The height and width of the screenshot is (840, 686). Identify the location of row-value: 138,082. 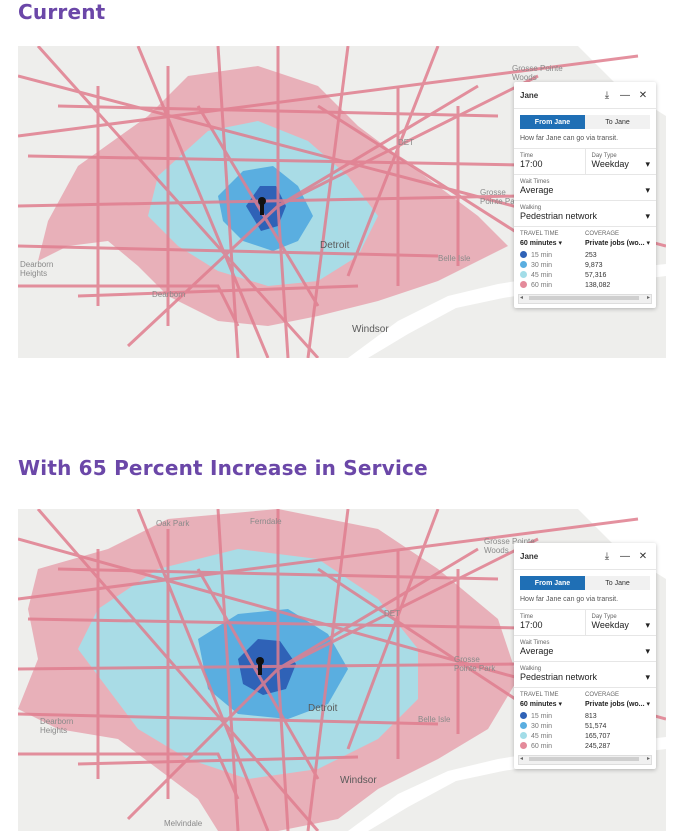
(598, 285).